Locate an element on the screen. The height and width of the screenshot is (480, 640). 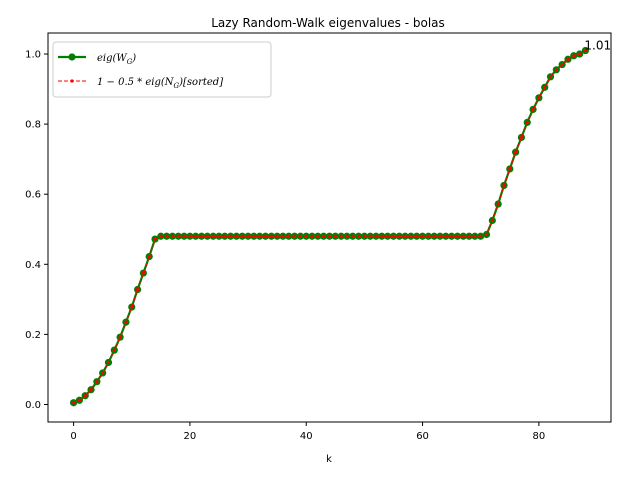
annotations: 1.01 is located at coordinates (597, 46).